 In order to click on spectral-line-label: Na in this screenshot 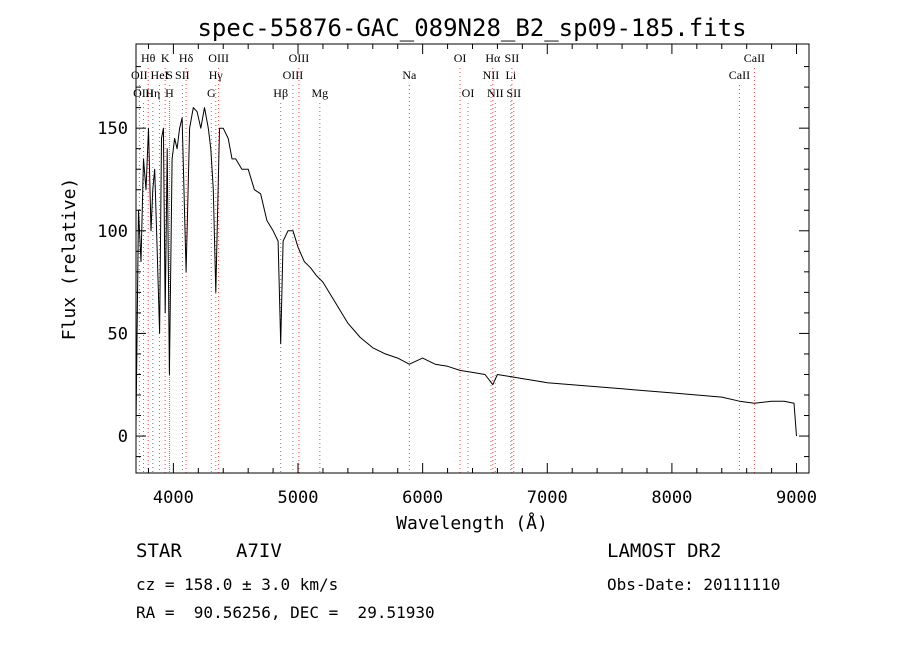, I will do `click(409, 75)`.